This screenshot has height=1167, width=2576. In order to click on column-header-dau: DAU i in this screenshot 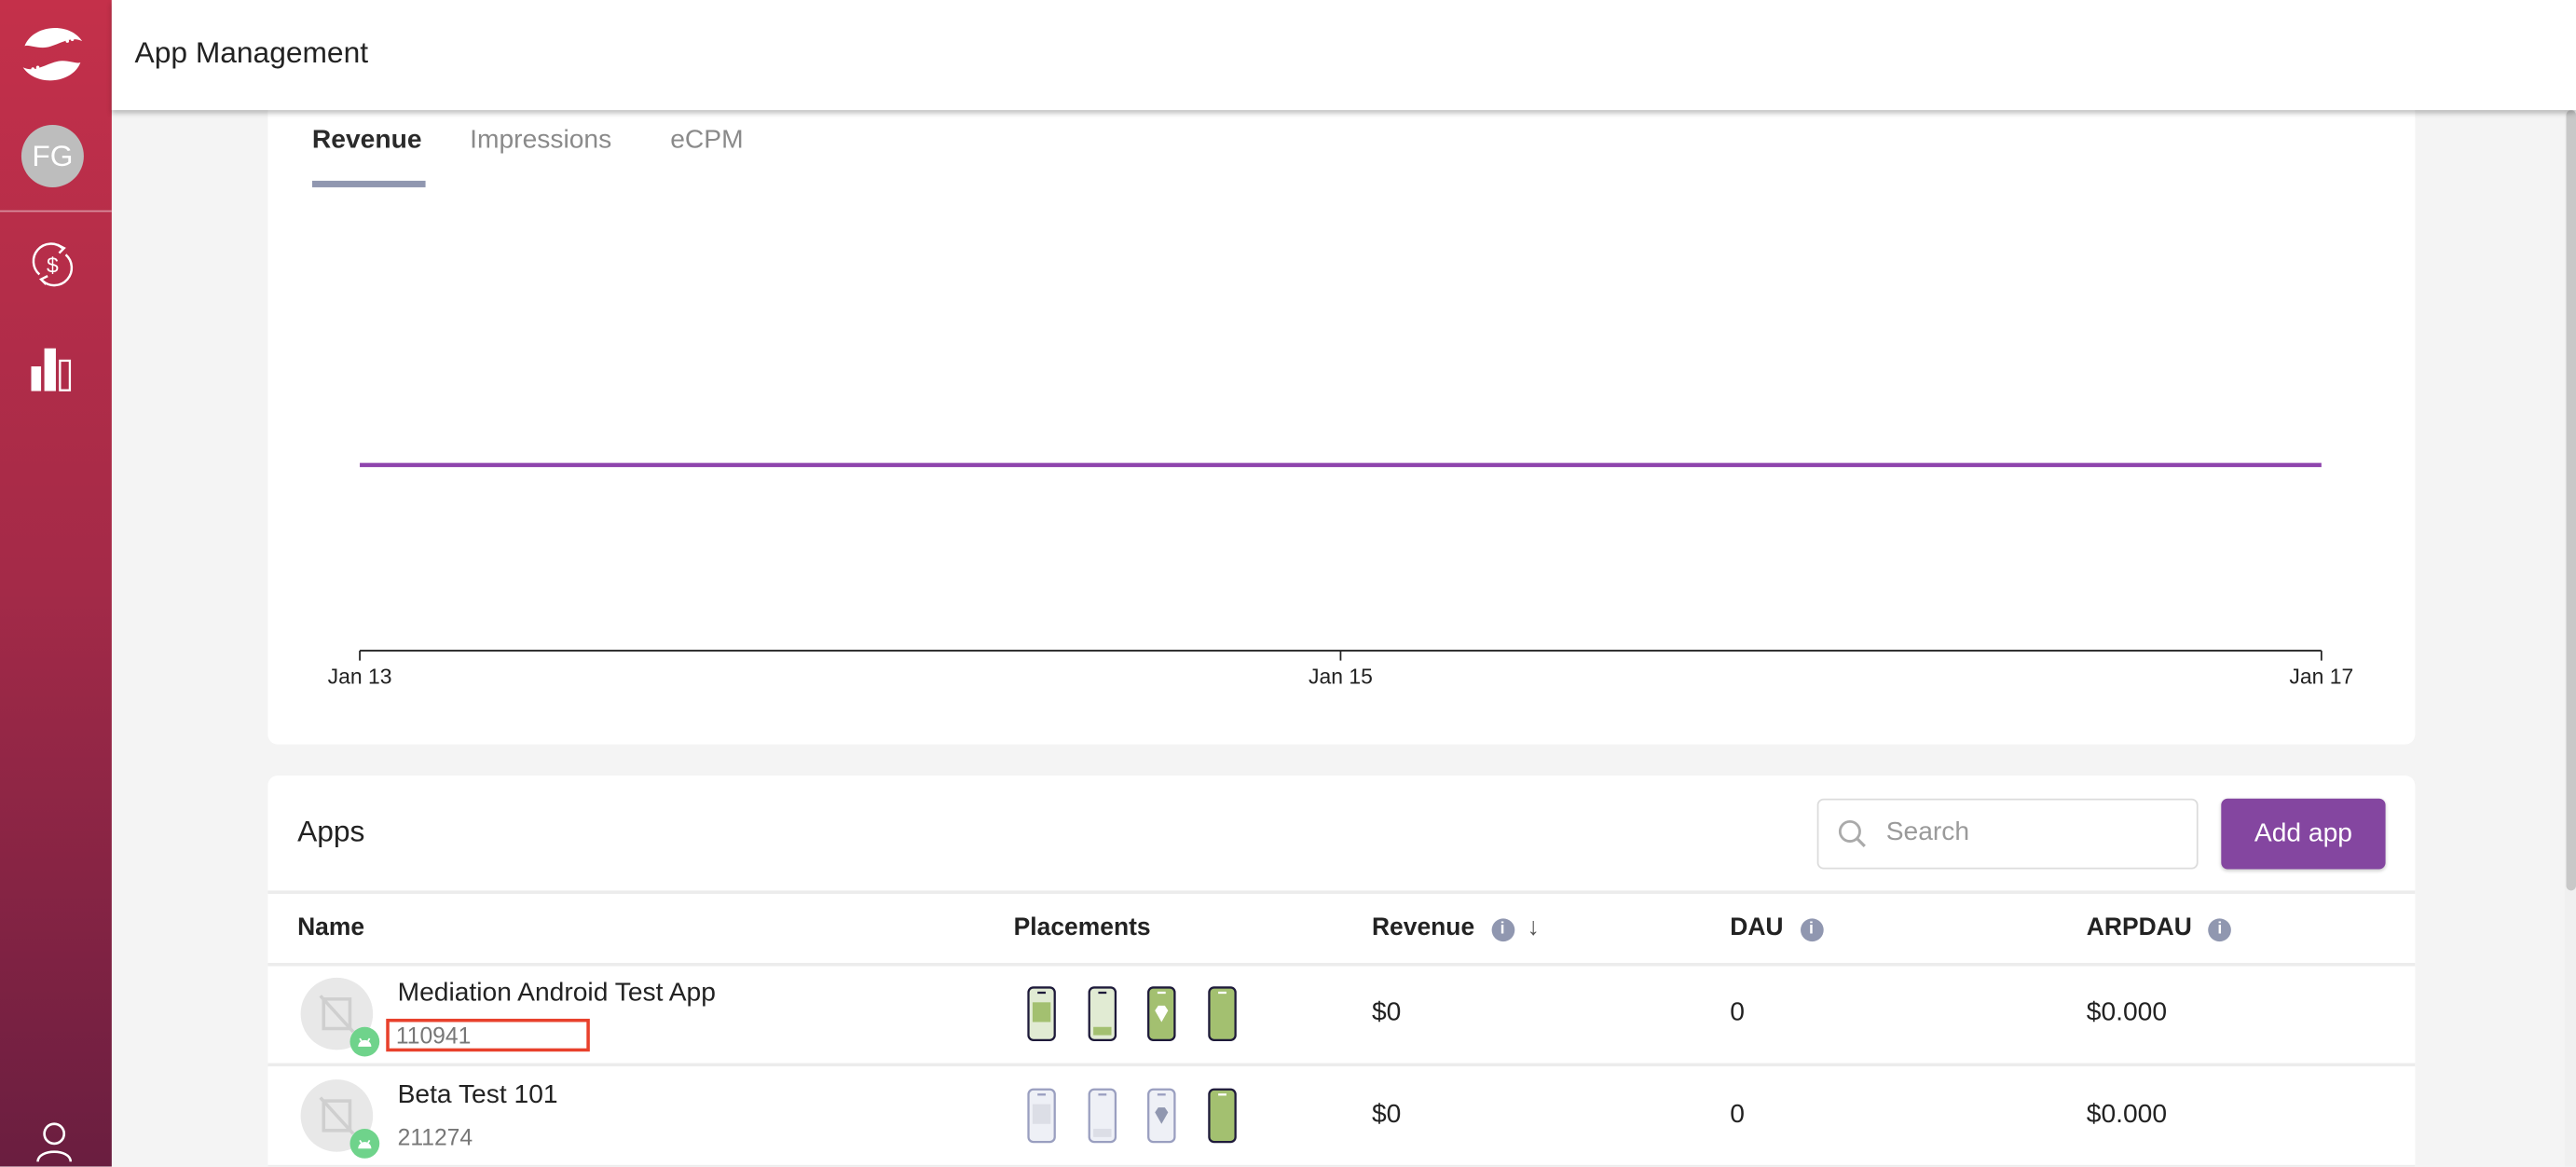, I will do `click(1776, 928)`.